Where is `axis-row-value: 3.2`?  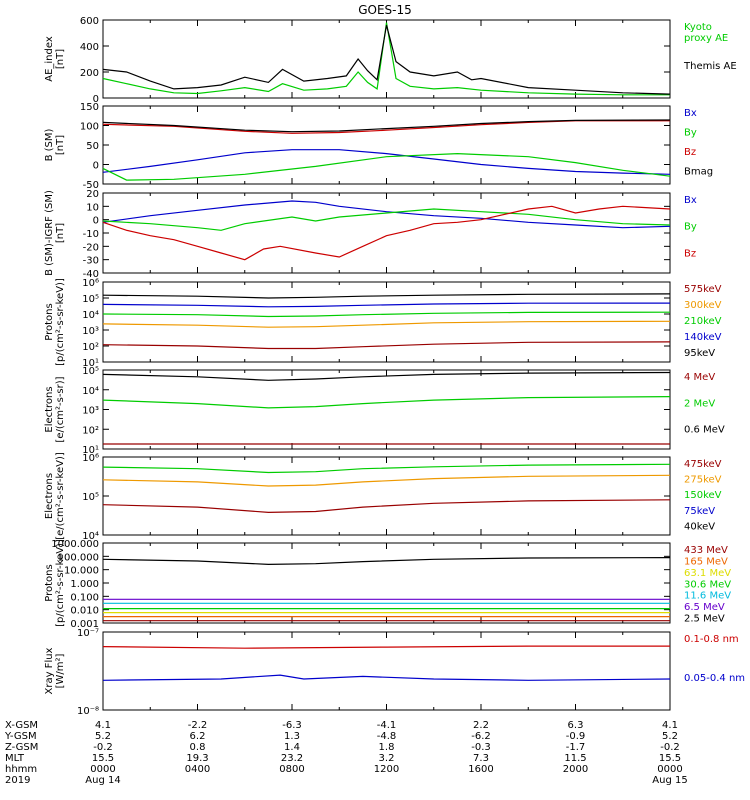
axis-row-value: 3.2 is located at coordinates (387, 758).